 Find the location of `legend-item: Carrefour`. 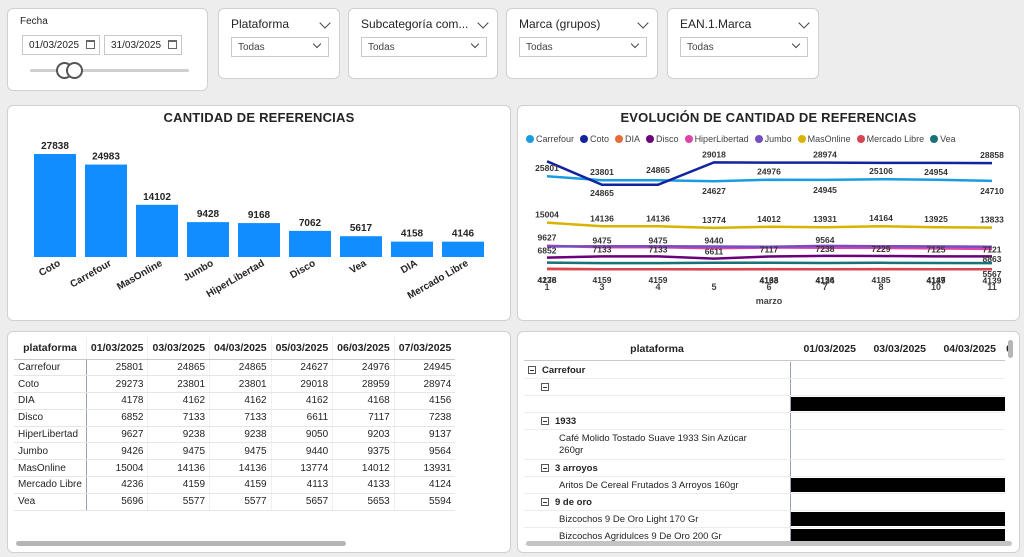

legend-item: Carrefour is located at coordinates (550, 139).